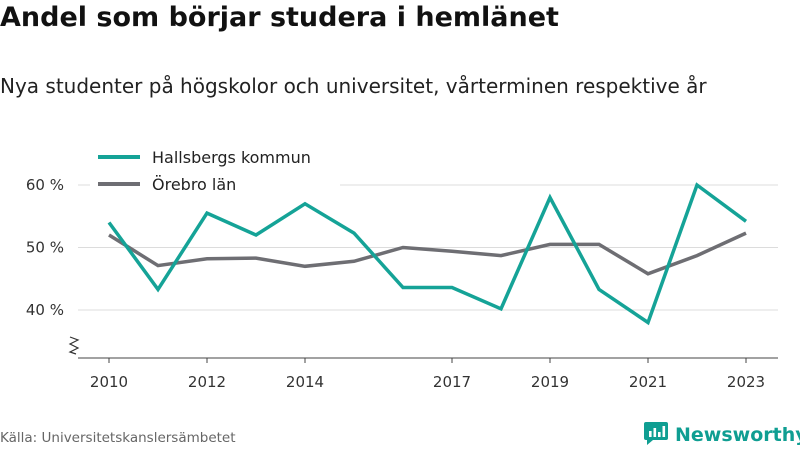 The height and width of the screenshot is (450, 800). I want to click on newsworthy-logo-icon, so click(656, 435).